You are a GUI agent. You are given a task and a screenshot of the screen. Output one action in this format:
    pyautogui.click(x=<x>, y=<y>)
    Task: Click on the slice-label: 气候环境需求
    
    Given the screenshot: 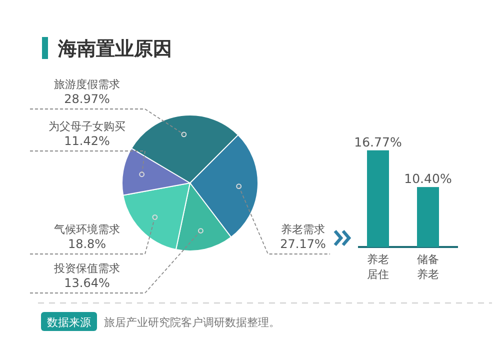 What is the action you would take?
    pyautogui.click(x=87, y=229)
    